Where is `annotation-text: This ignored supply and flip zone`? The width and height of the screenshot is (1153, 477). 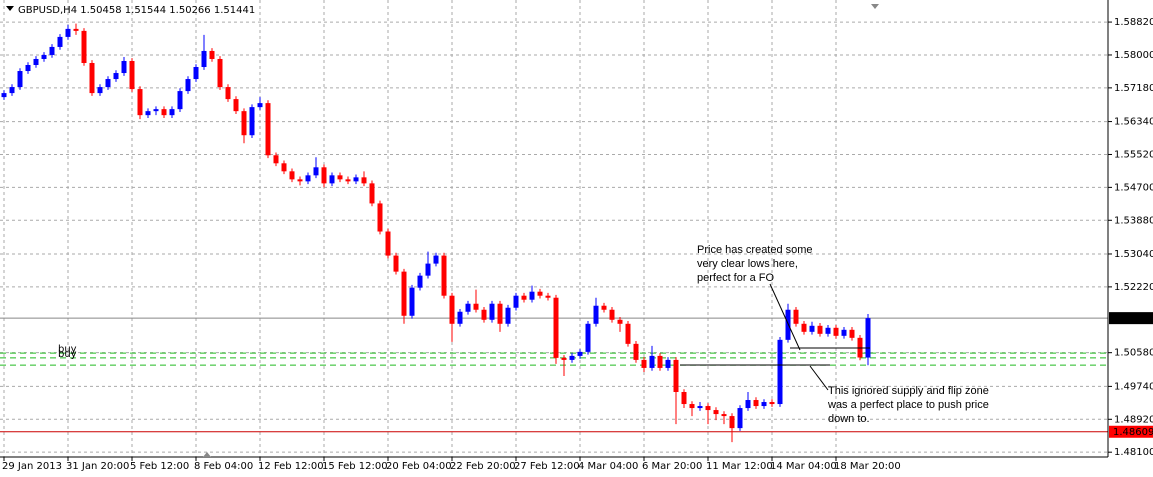 annotation-text: This ignored supply and flip zone is located at coordinates (908, 391).